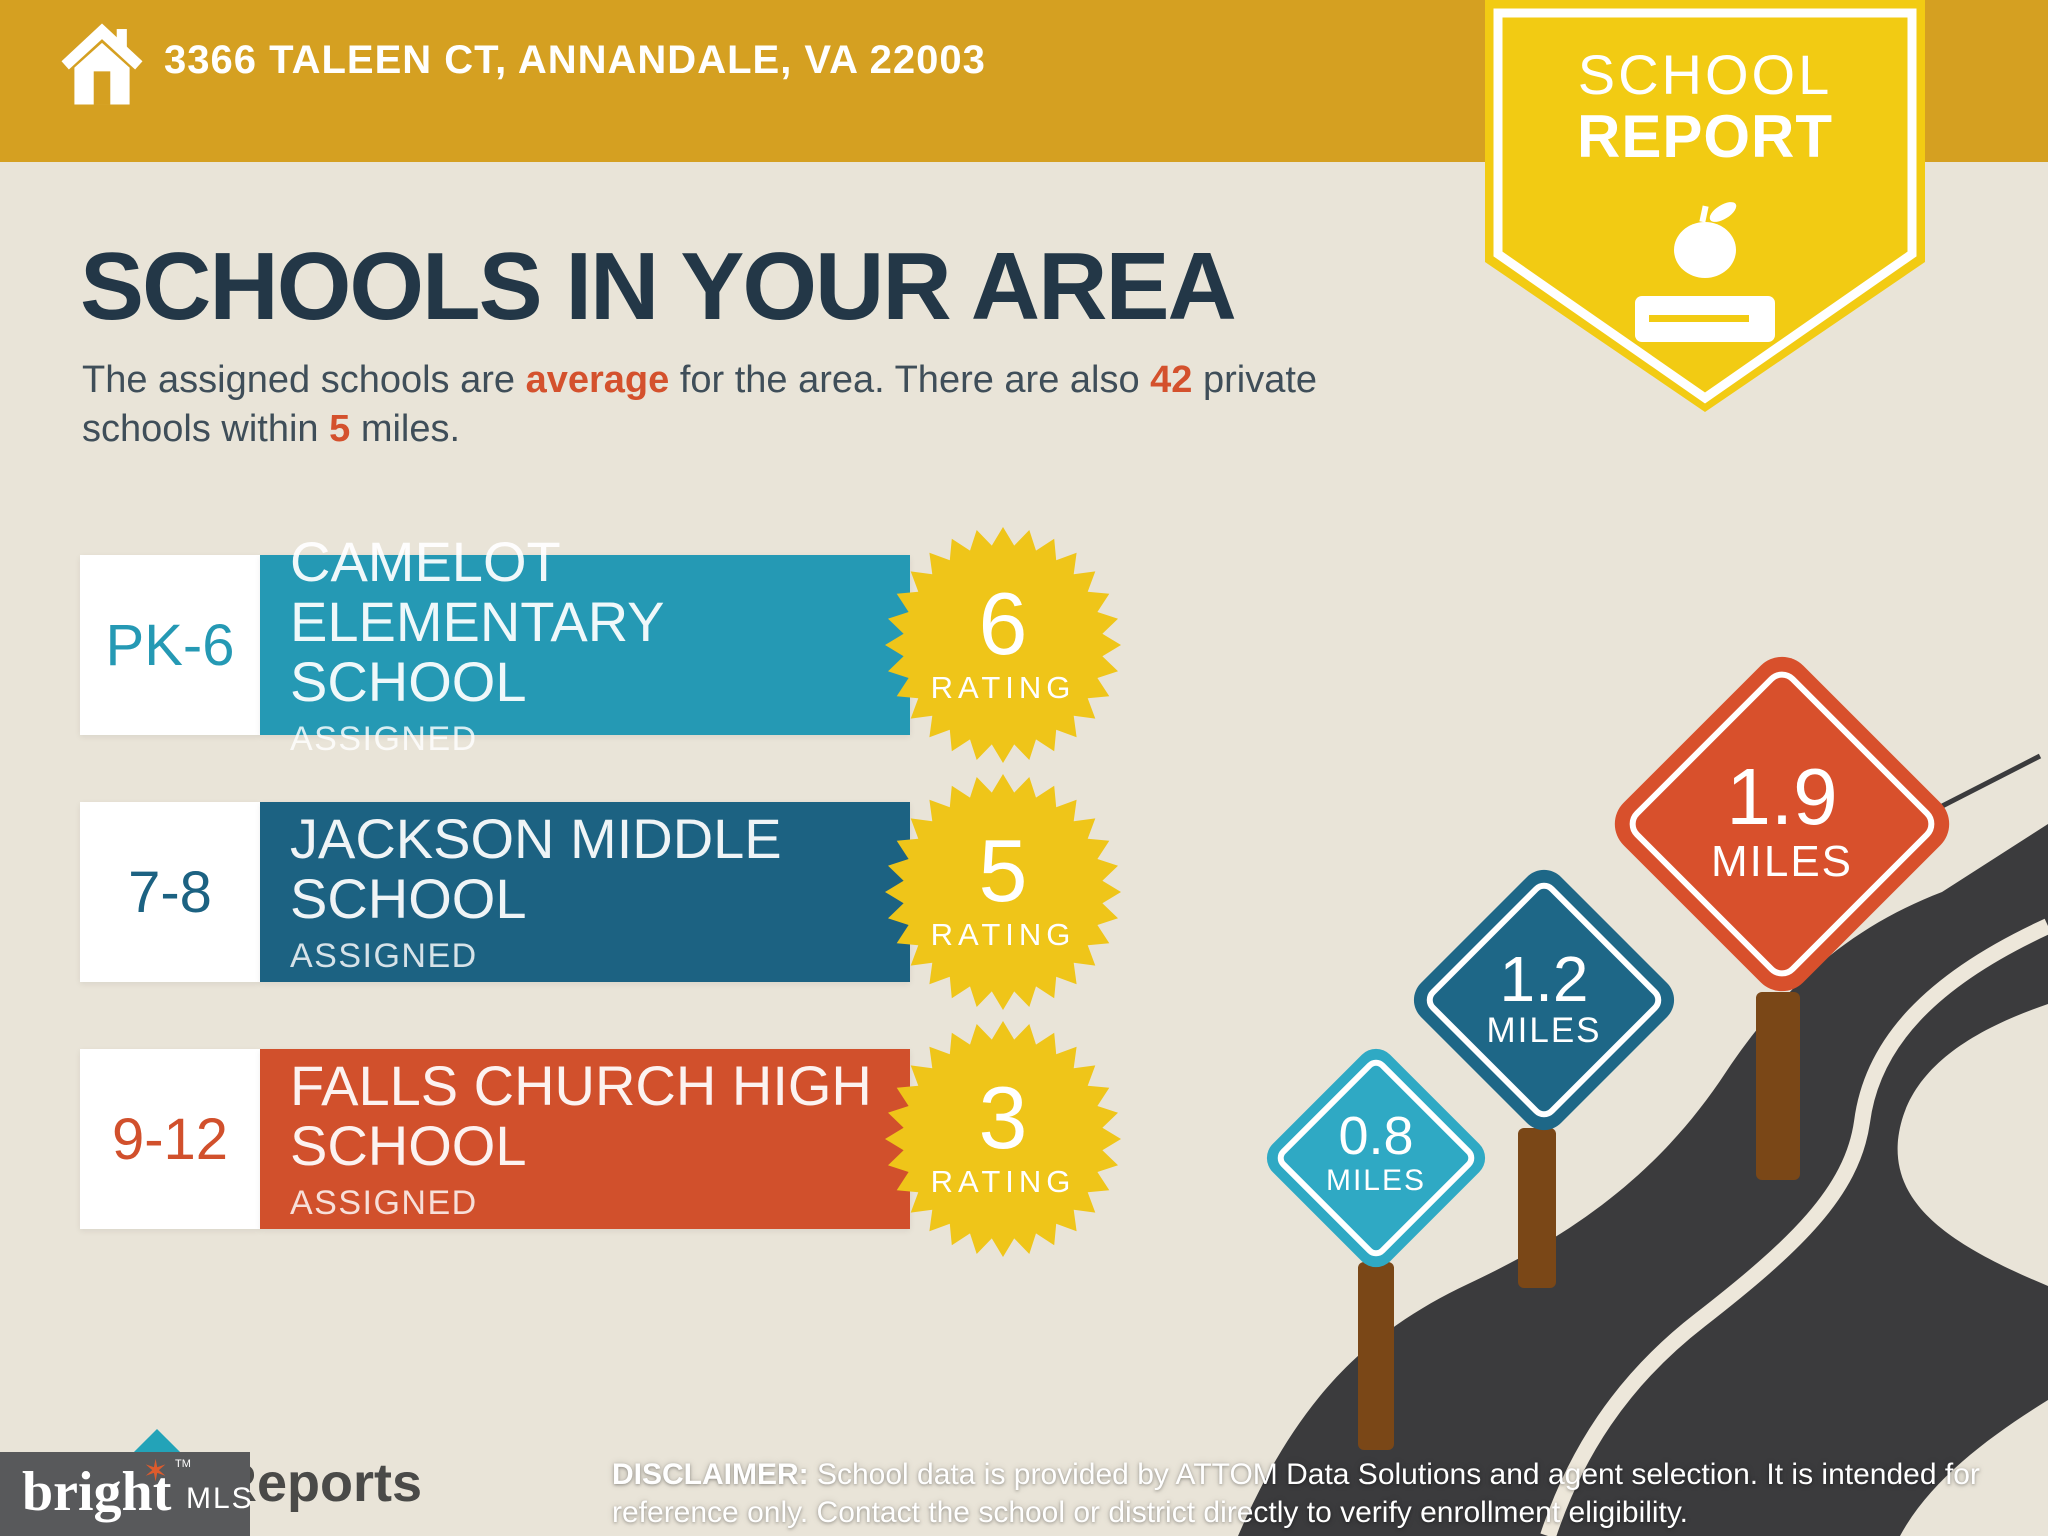 The width and height of the screenshot is (2048, 1536). I want to click on grade-range: PK-6, so click(170, 645).